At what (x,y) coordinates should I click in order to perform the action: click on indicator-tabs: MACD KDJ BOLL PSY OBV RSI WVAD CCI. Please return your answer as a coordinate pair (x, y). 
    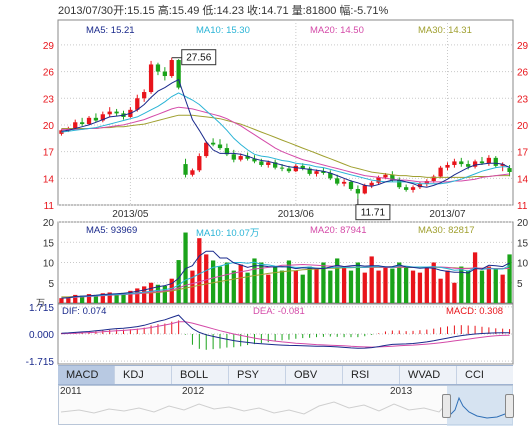
    Looking at the image, I should click on (285, 375).